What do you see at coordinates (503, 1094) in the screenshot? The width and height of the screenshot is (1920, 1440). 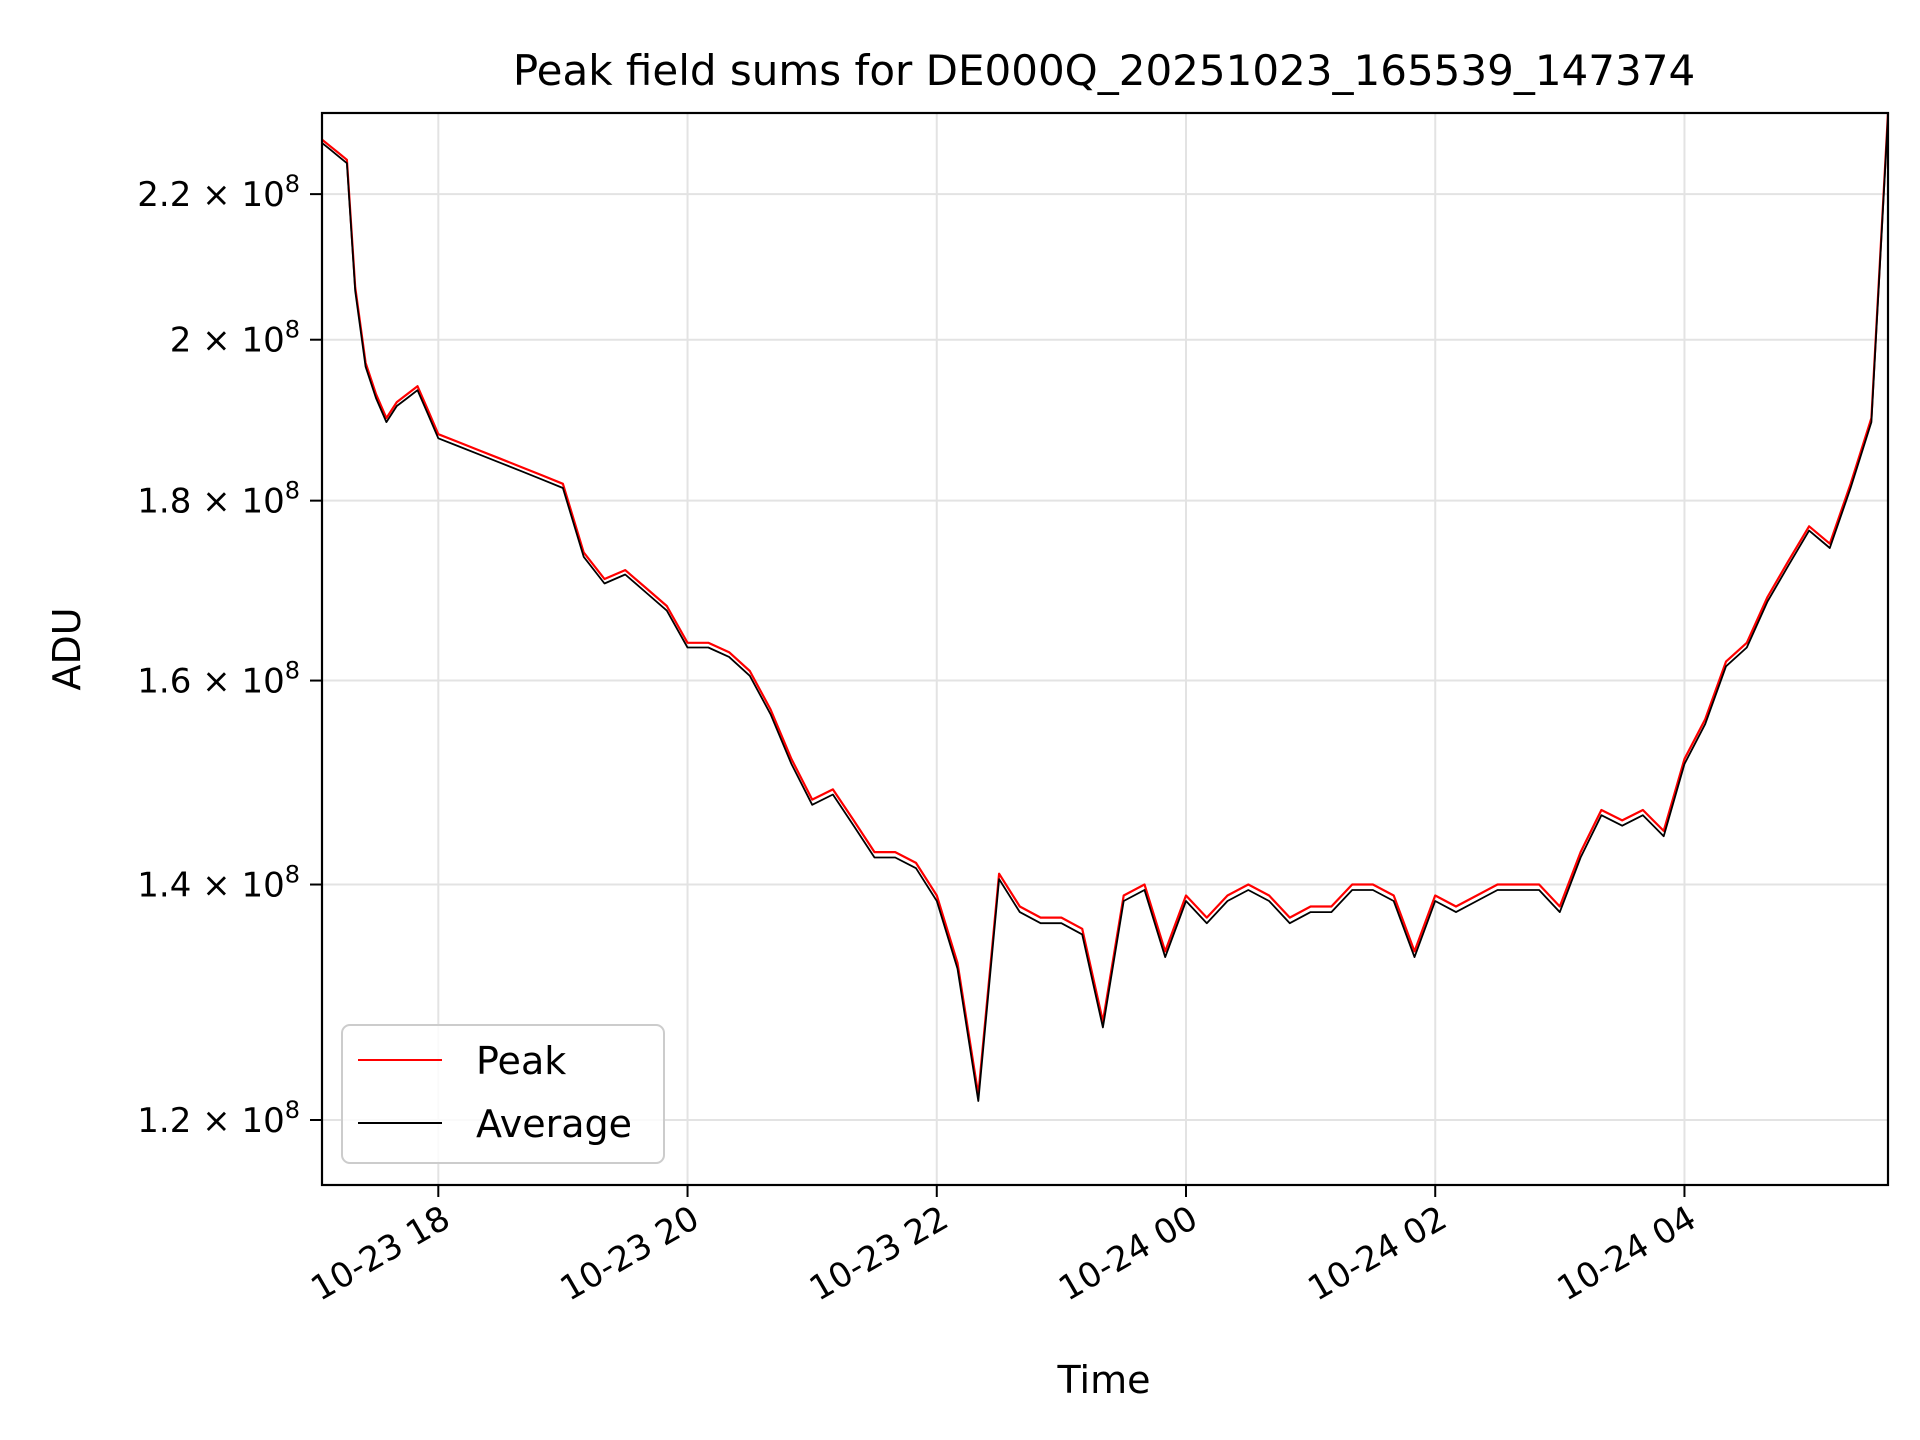 I see `legend: Peak Average` at bounding box center [503, 1094].